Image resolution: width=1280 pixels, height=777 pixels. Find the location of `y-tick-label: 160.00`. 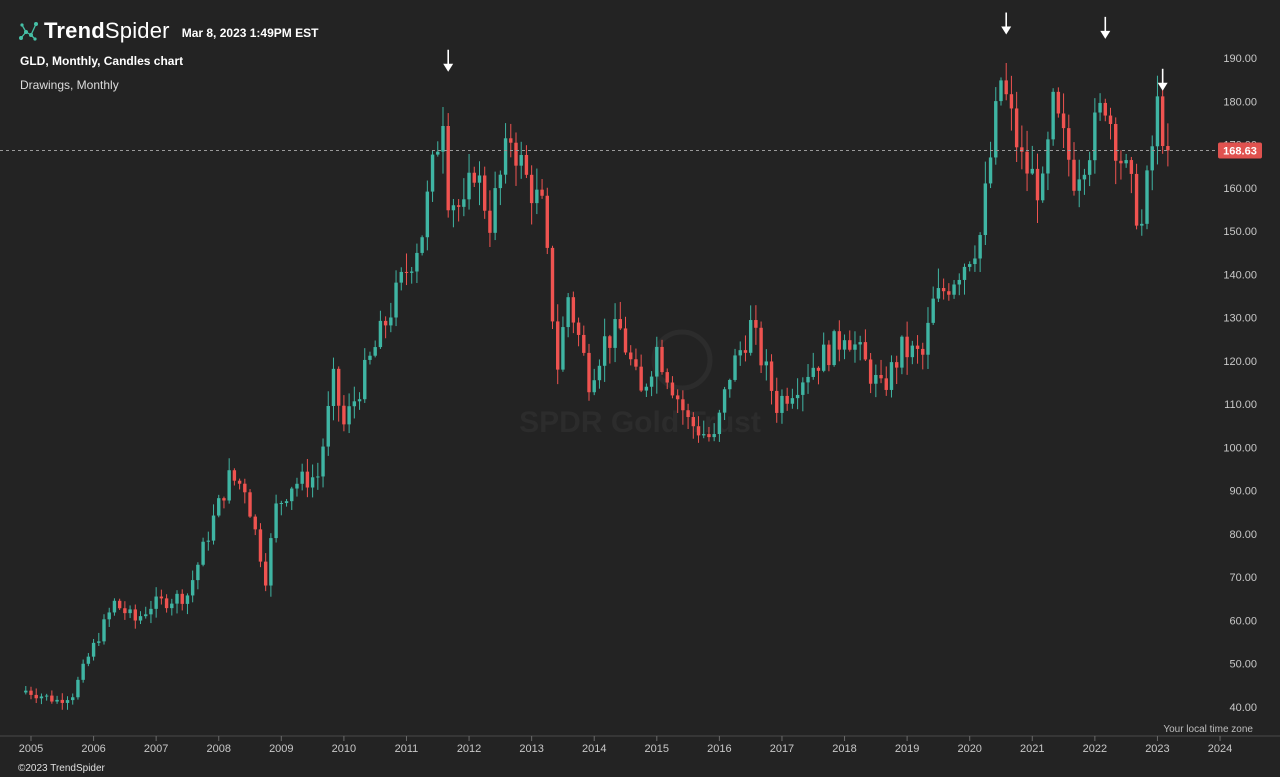

y-tick-label: 160.00 is located at coordinates (1240, 189).